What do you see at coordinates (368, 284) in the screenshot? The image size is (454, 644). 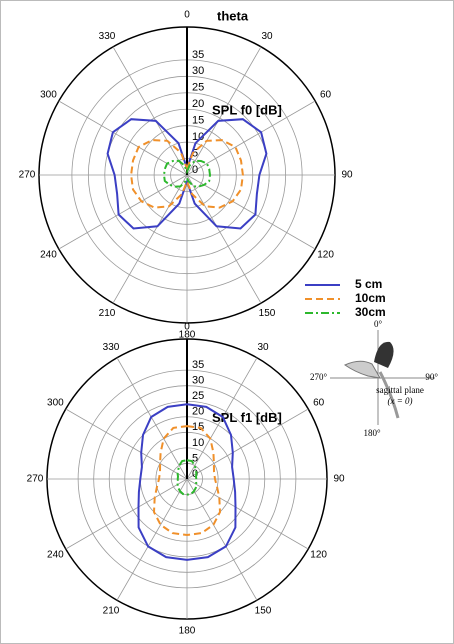 I see `legend-label: 5 cm` at bounding box center [368, 284].